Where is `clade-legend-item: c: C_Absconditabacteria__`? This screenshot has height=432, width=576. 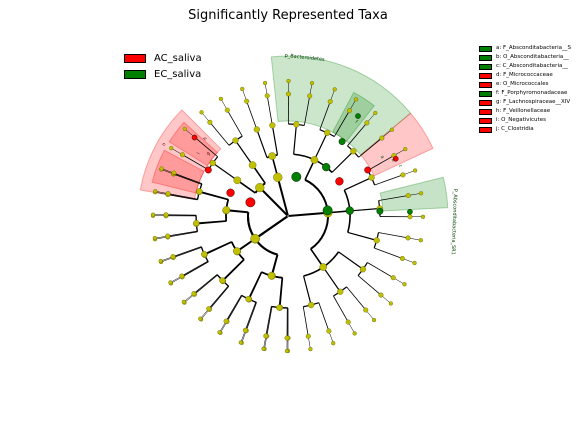 clade-legend-item: c: C_Absconditabacteria__ is located at coordinates (525, 66).